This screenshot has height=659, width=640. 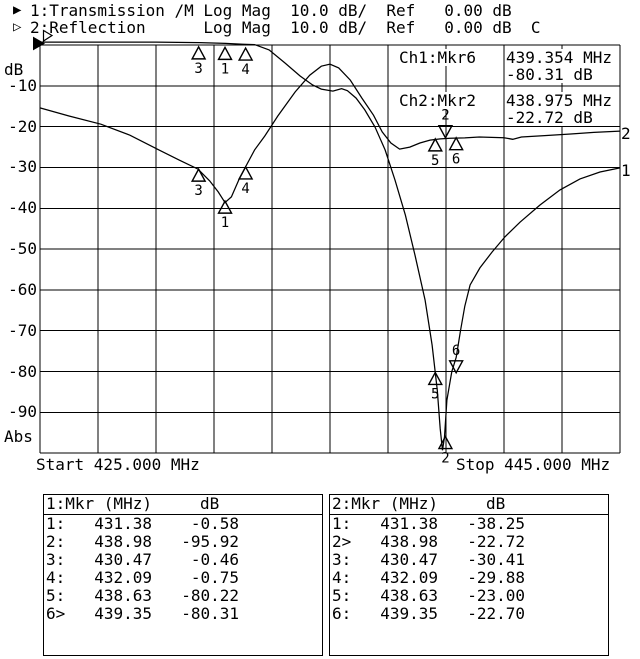 I want to click on marker-db: -30.41, so click(x=496, y=559).